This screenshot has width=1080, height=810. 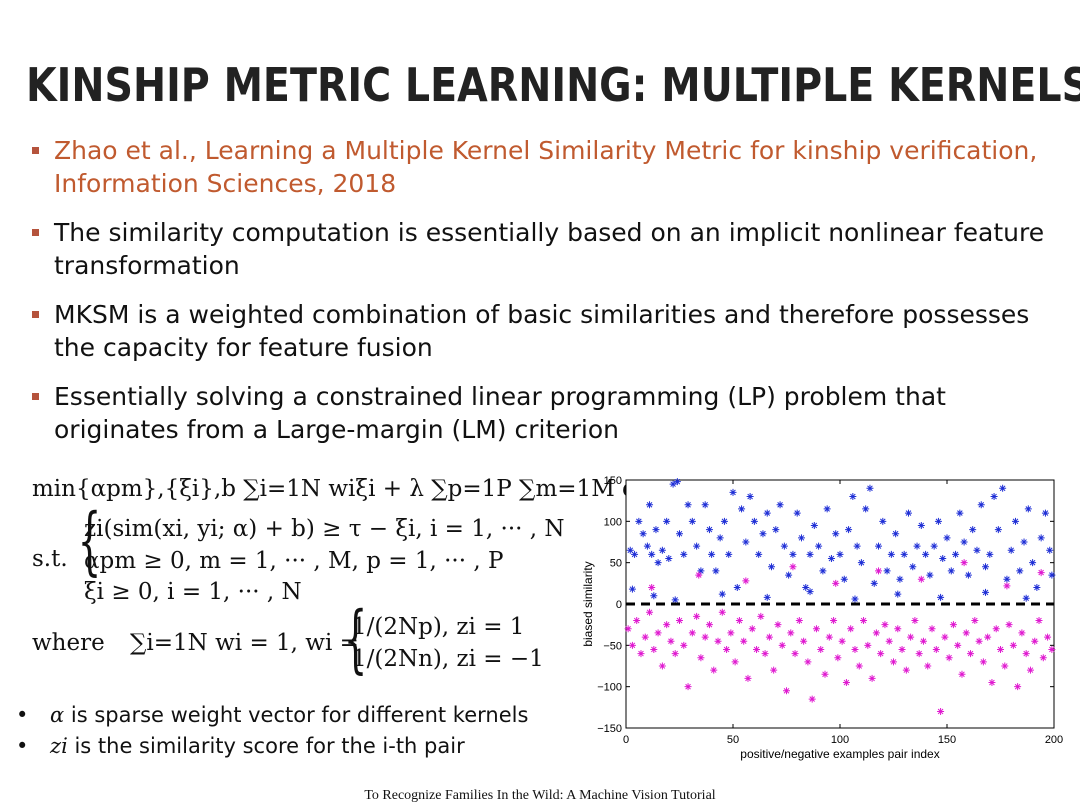 What do you see at coordinates (613, 522) in the screenshot?
I see `y-tick-label: 100` at bounding box center [613, 522].